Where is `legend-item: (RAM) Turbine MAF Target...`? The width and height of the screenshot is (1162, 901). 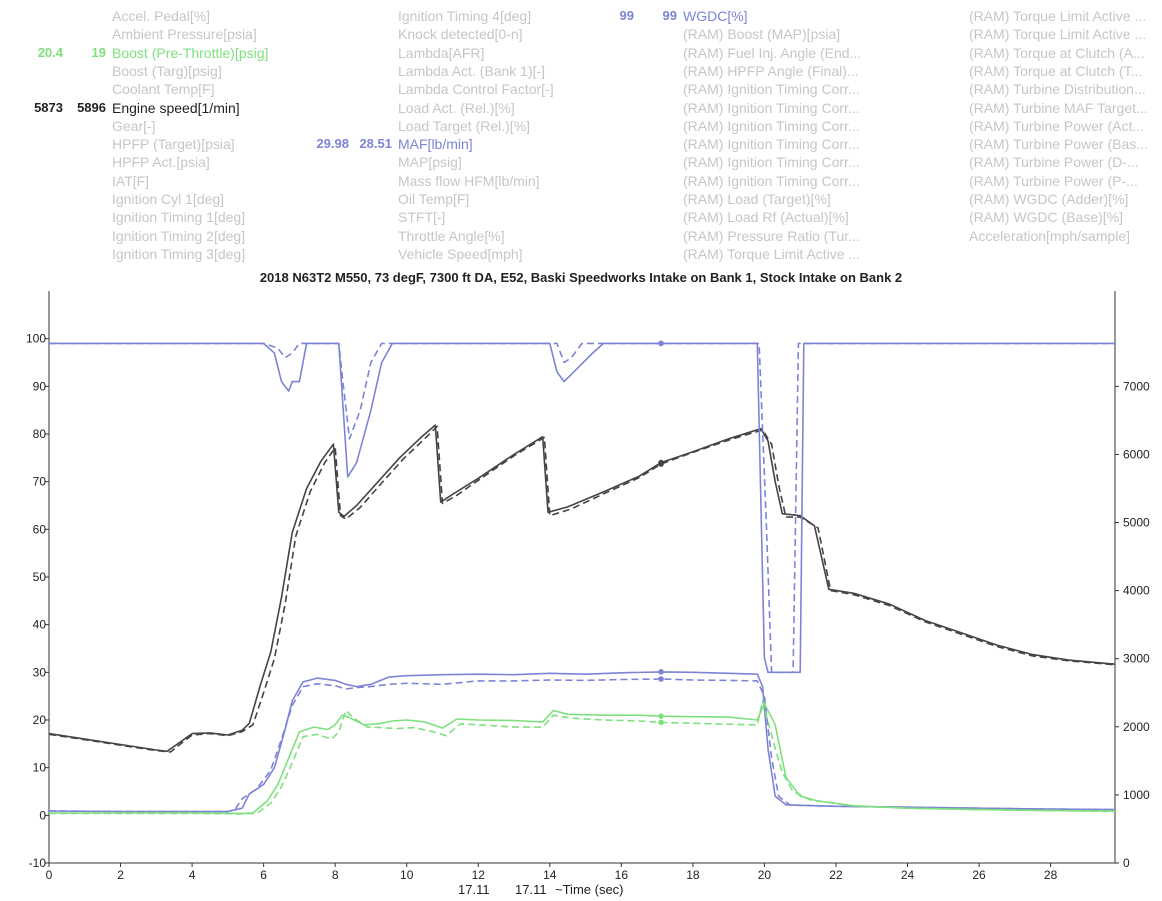 legend-item: (RAM) Turbine MAF Target... is located at coordinates (1007, 108).